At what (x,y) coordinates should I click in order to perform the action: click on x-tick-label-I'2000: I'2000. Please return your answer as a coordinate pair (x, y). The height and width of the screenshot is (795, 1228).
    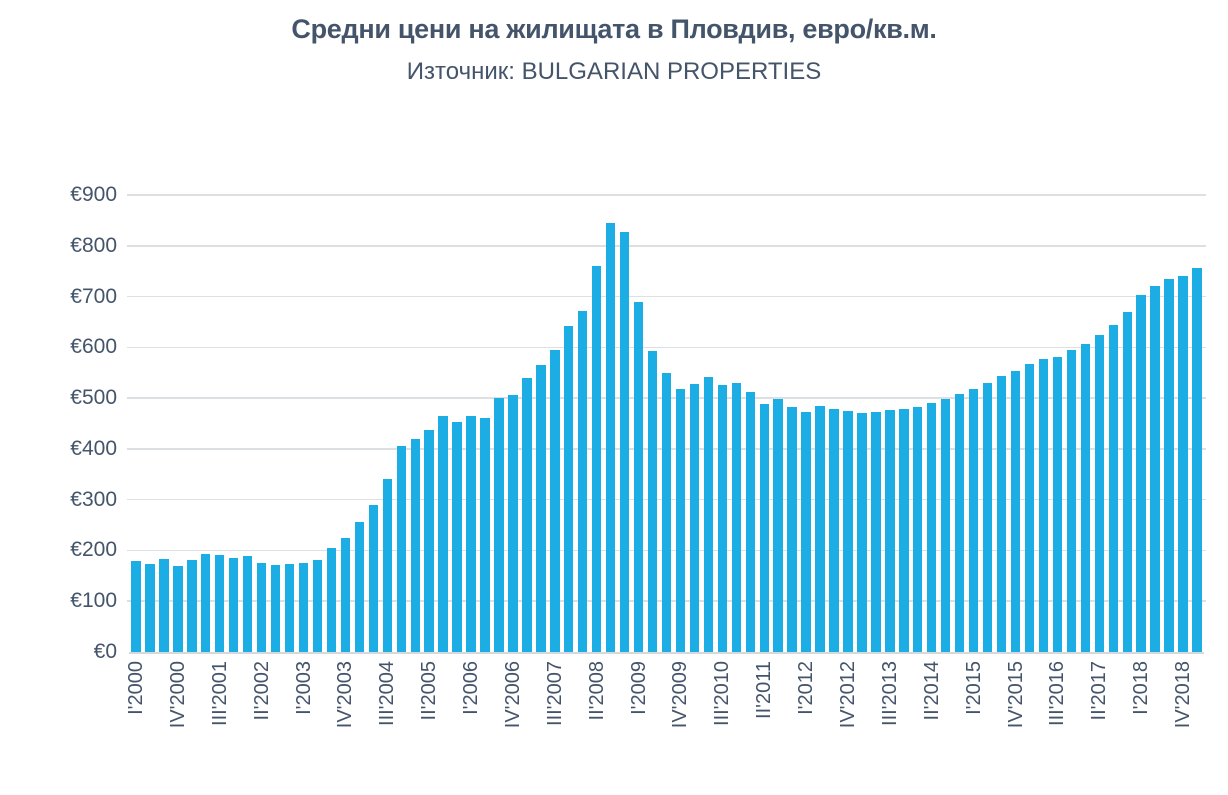
    Looking at the image, I should click on (135, 688).